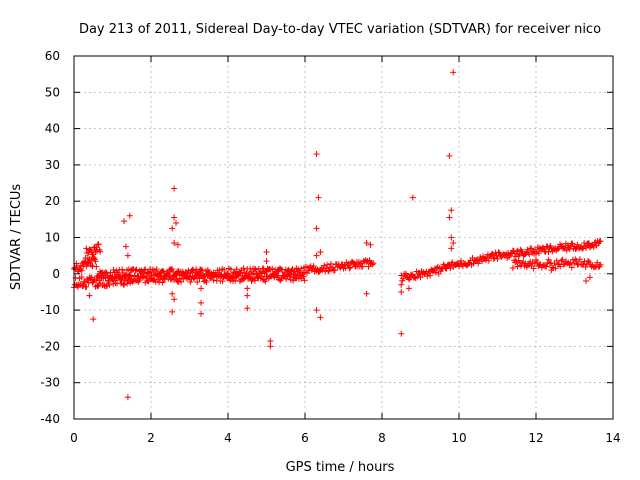 Image resolution: width=640 pixels, height=480 pixels. I want to click on y-tick-label: 10, so click(52, 238).